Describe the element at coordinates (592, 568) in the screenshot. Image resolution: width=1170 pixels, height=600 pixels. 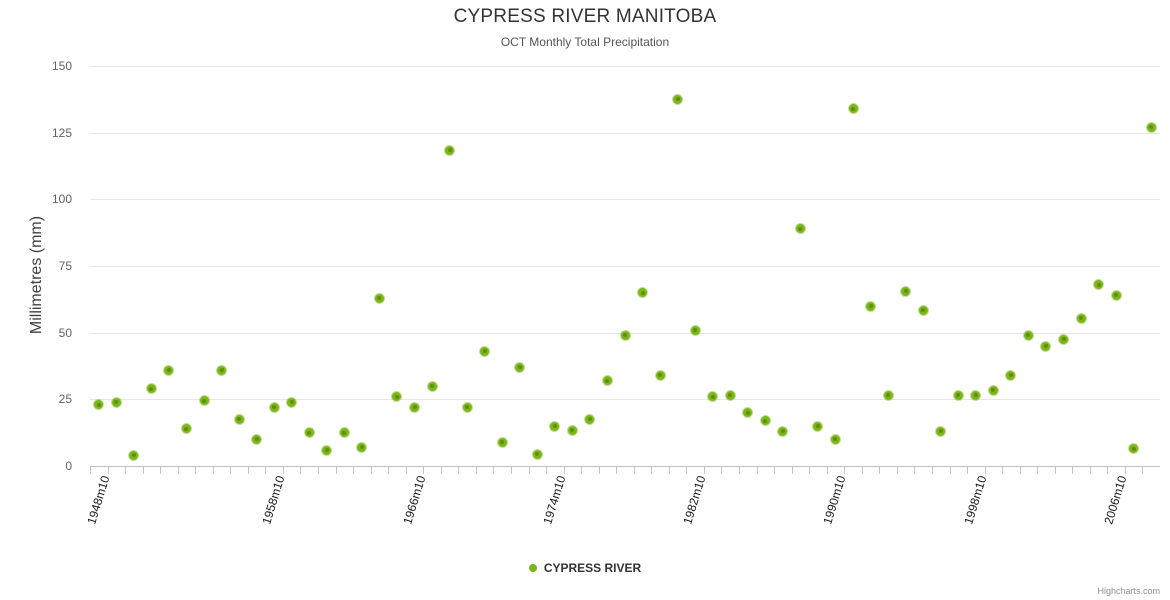
I see `legend-item-label: CYPRESS RIVER` at that location.